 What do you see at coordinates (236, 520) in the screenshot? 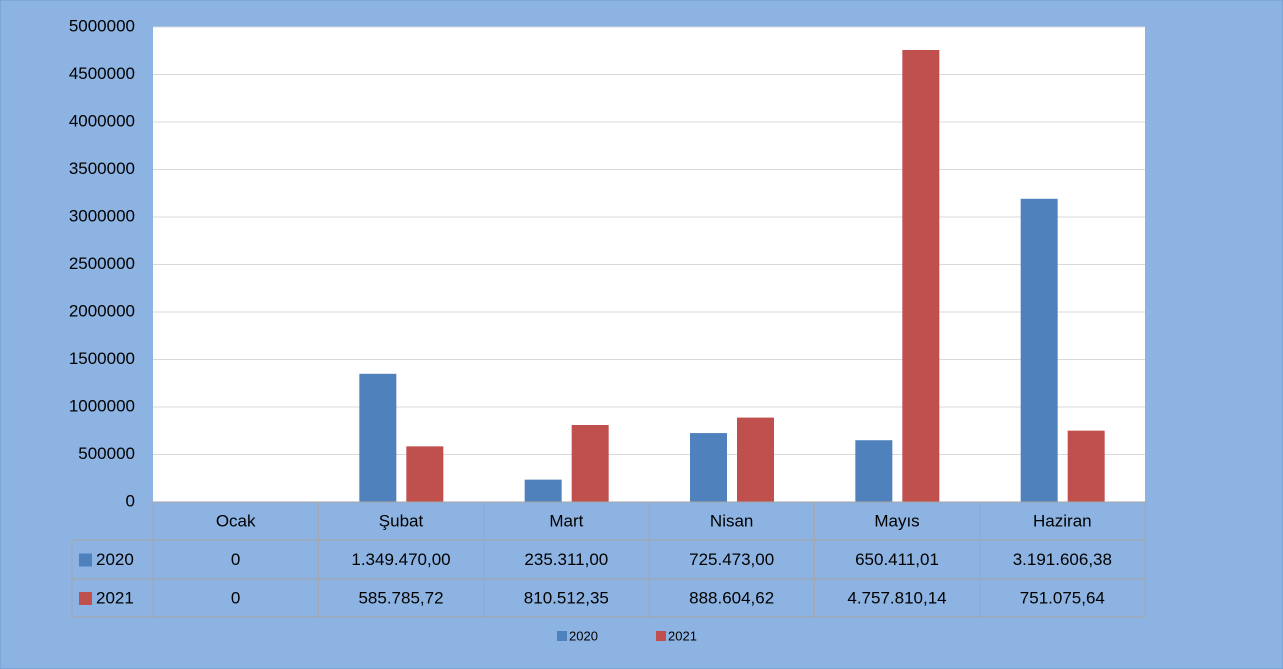
I see `x-tick-label: Ocak` at bounding box center [236, 520].